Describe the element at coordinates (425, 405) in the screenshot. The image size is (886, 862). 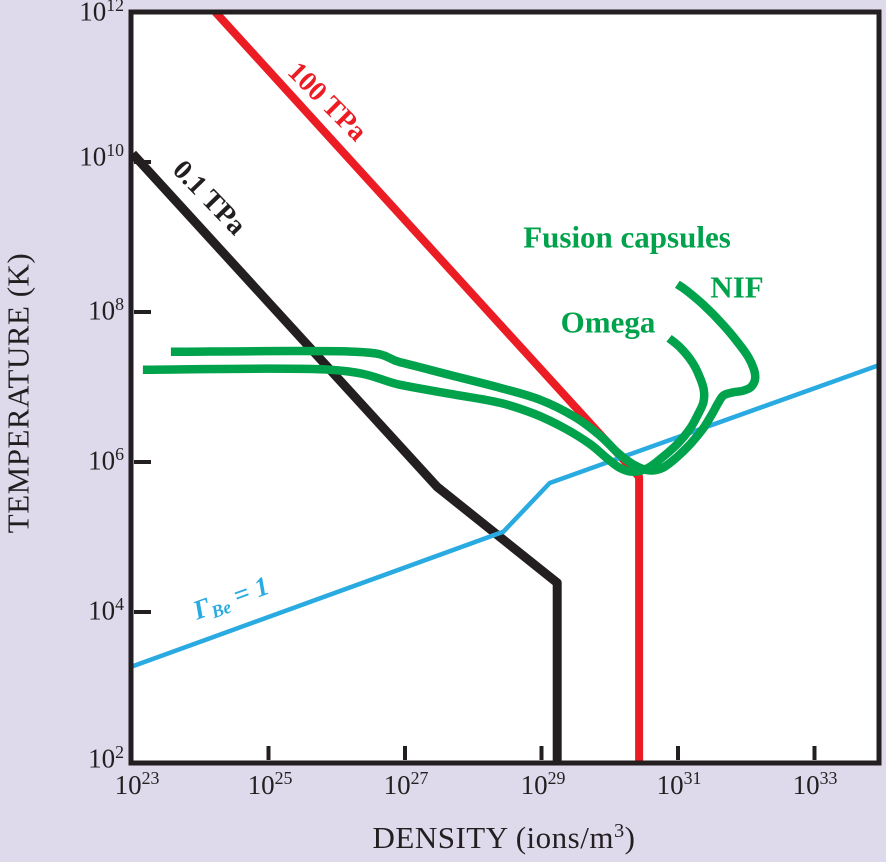
I see `omega-fusion-capsule-trajectory-curve` at that location.